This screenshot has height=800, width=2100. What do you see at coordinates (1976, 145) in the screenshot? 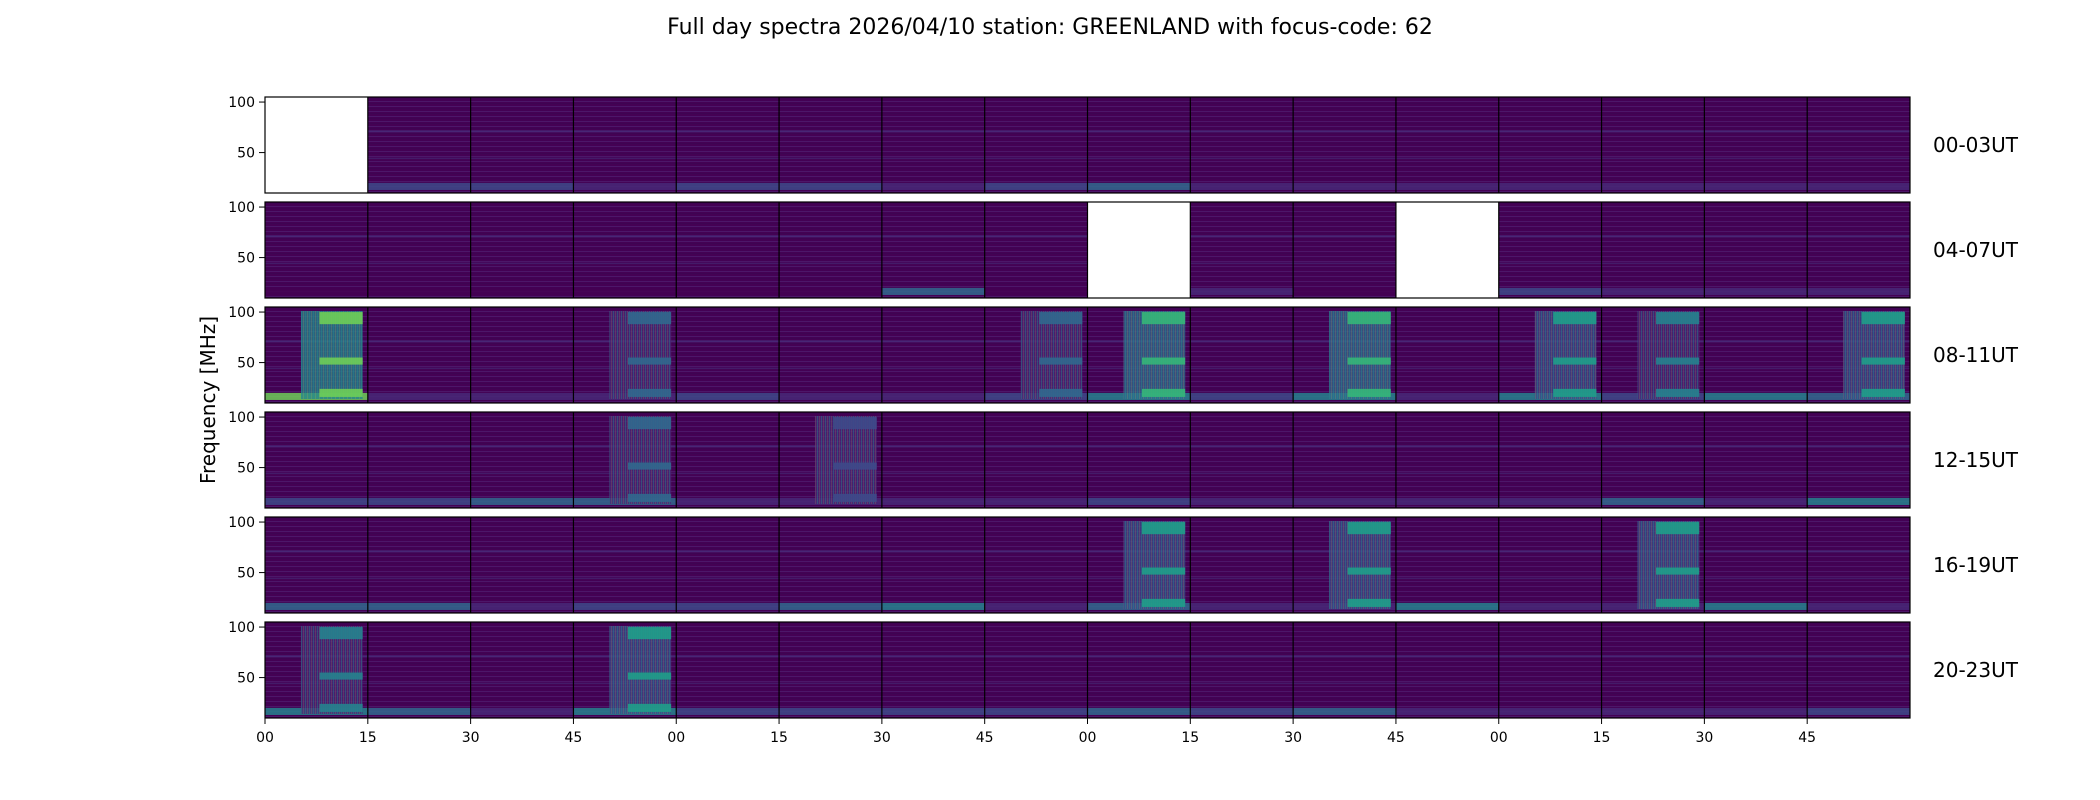
I see `row-time-label: 00-03UT` at bounding box center [1976, 145].